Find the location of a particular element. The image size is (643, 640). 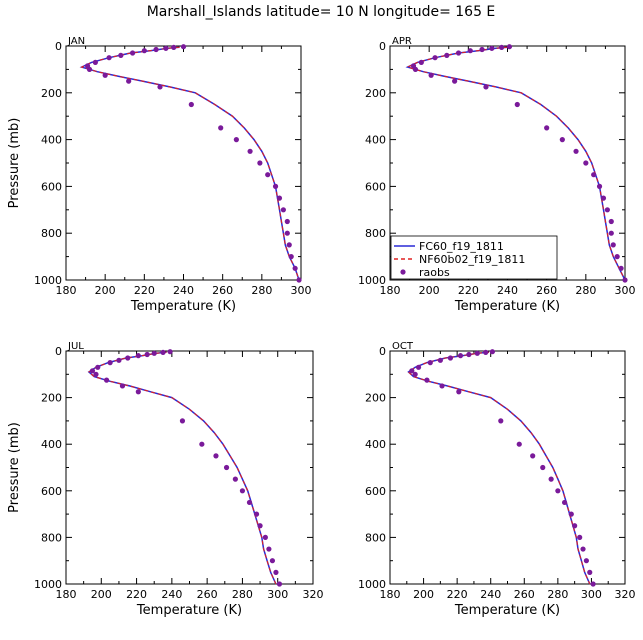

y-axis-label: Pressure (mb) is located at coordinates (14, 467).